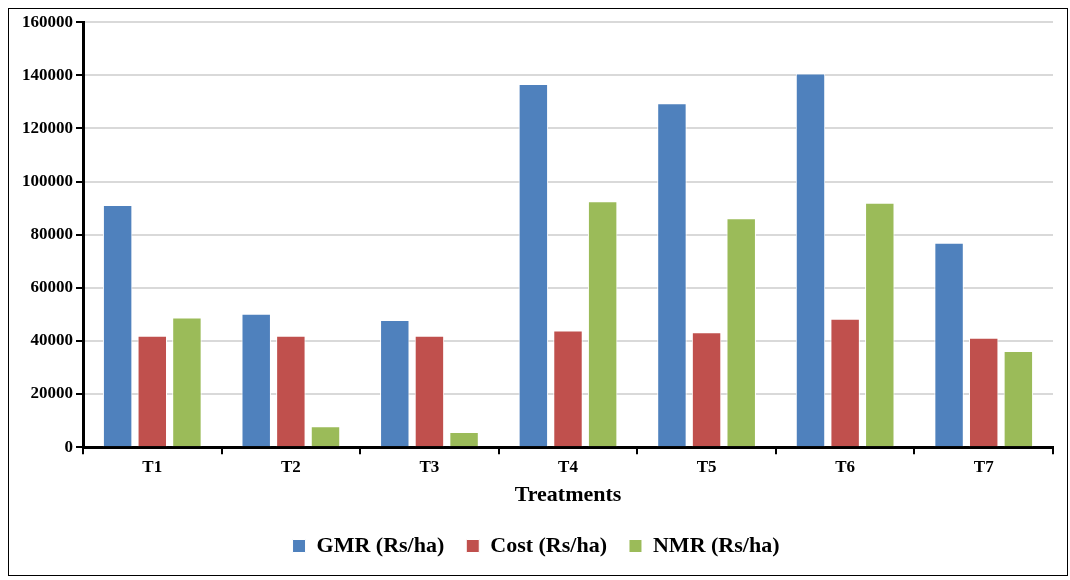 This screenshot has height=580, width=1070. Describe the element at coordinates (47, 21) in the screenshot. I see `y-tick-label: 160000` at that location.